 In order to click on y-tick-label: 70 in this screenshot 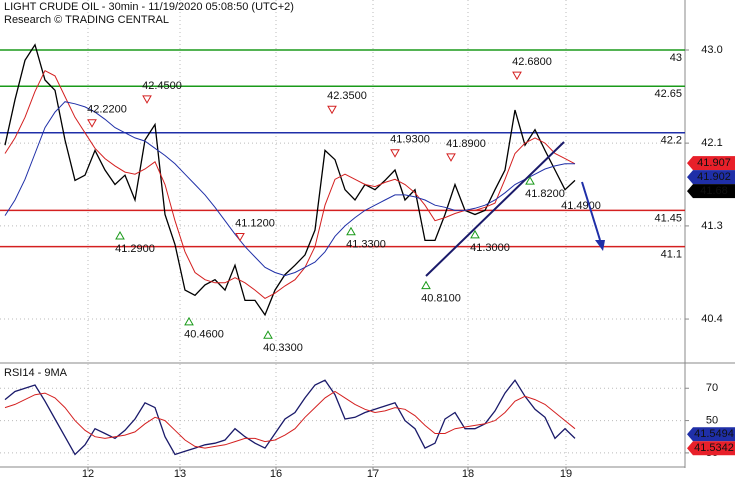, I will do `click(712, 388)`.